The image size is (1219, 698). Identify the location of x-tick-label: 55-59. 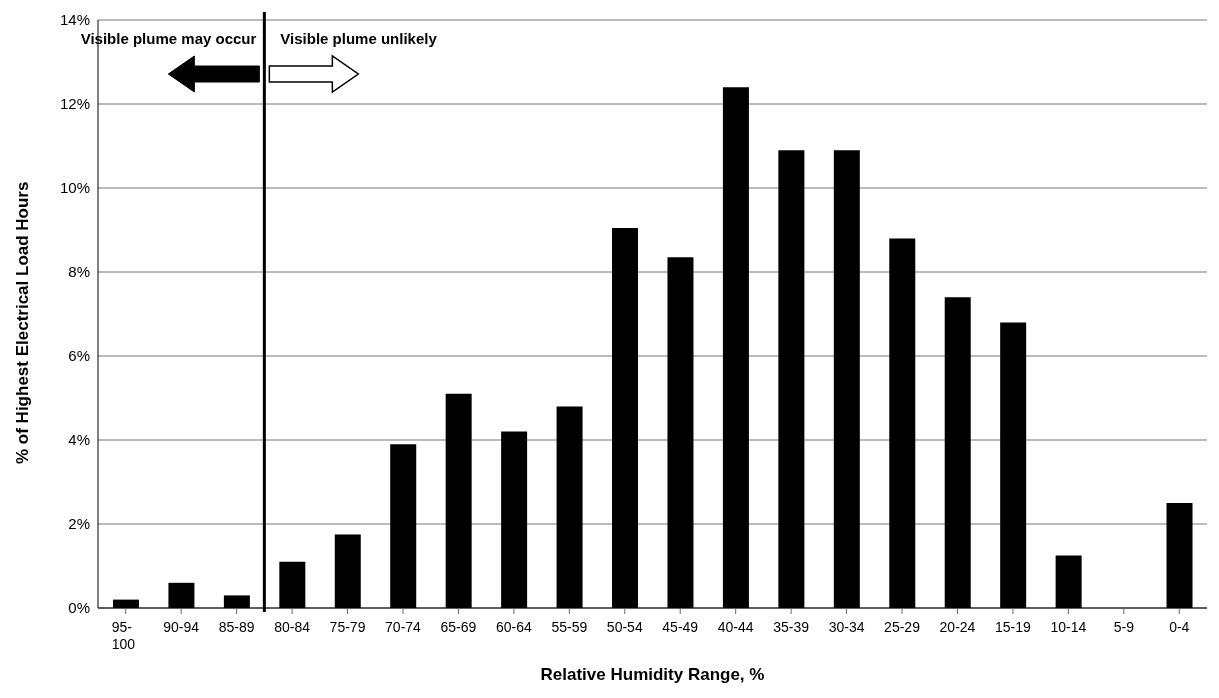
(569, 627).